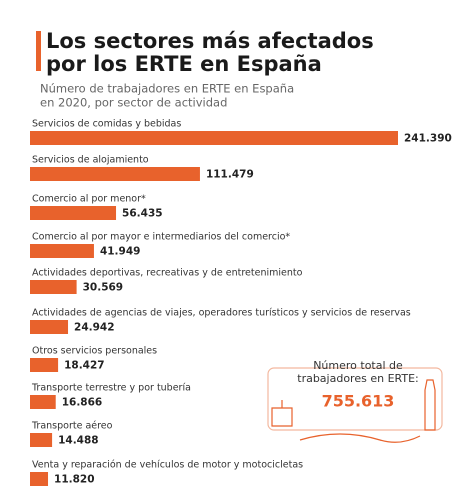 The height and width of the screenshot is (487, 472). Describe the element at coordinates (94, 328) in the screenshot. I see `value-label: 24.942` at that location.